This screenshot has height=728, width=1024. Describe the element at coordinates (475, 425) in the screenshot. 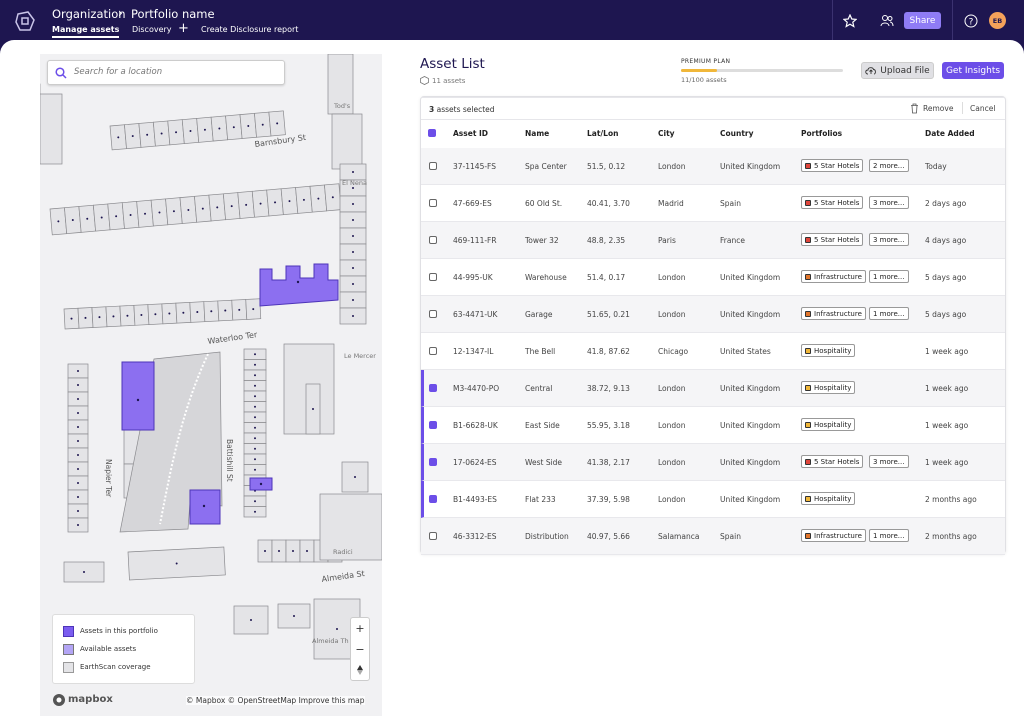

I see `cell-id: B1-6628-UK` at that location.